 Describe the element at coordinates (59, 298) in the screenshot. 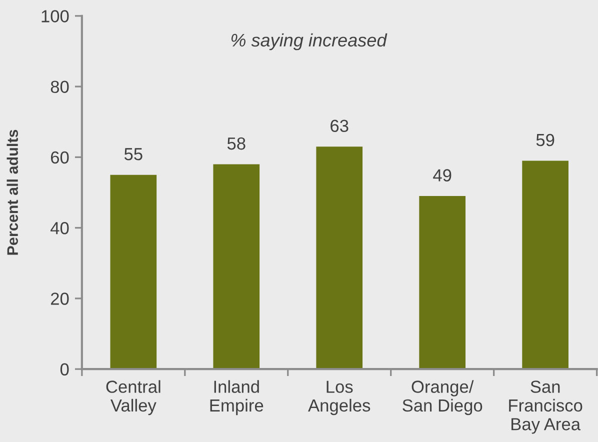

I see `y-tick-label: 20` at that location.